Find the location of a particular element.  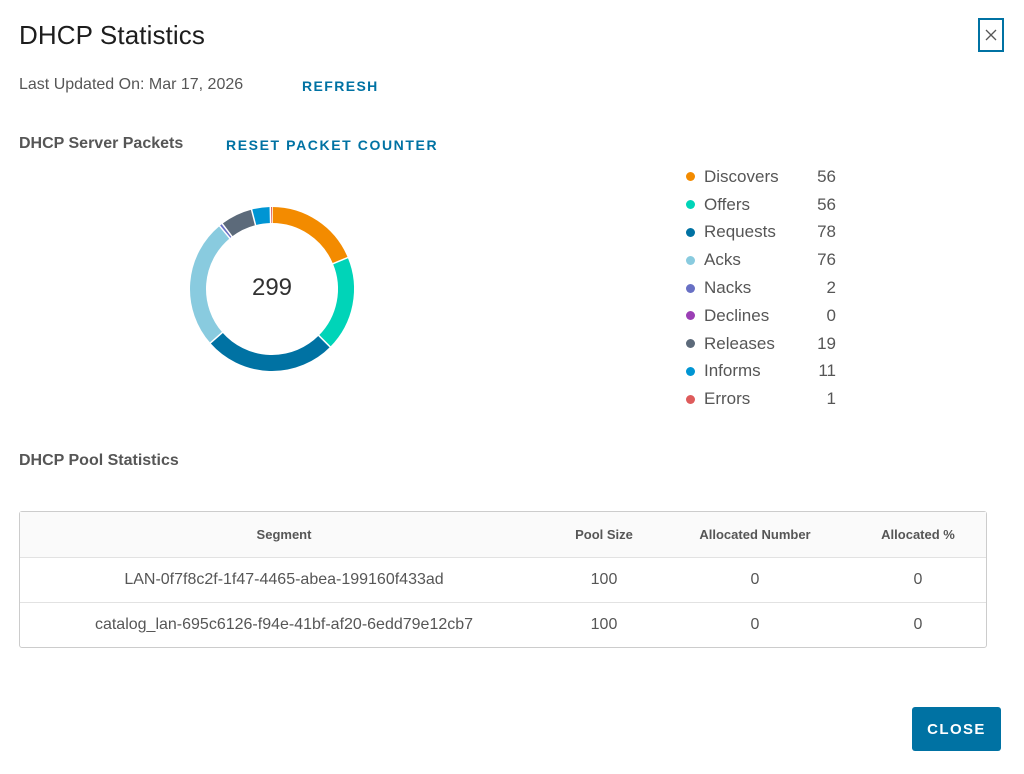

legend-value: 1 is located at coordinates (831, 399).